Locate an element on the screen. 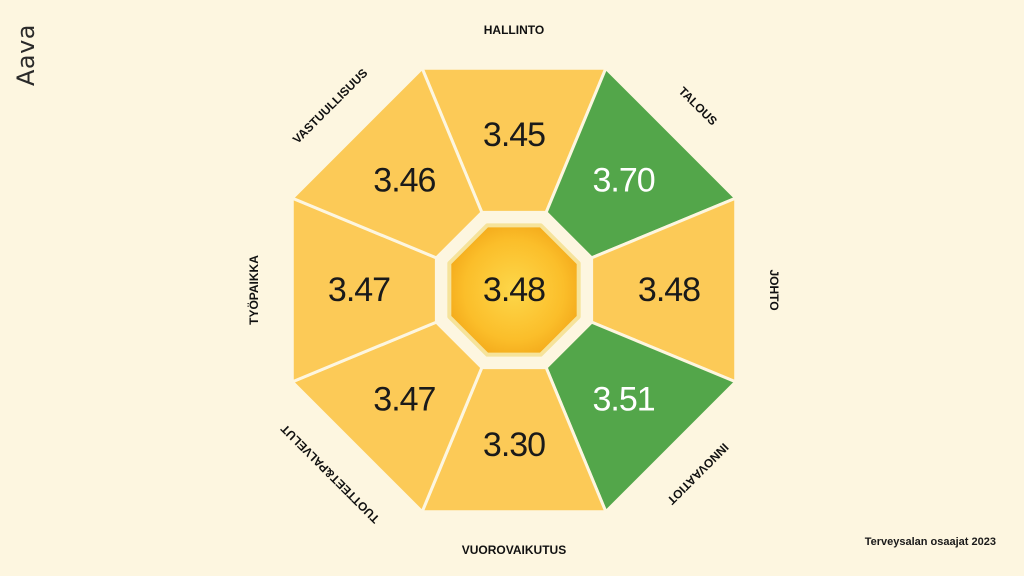  segment-label: HALLINTO is located at coordinates (514, 30).